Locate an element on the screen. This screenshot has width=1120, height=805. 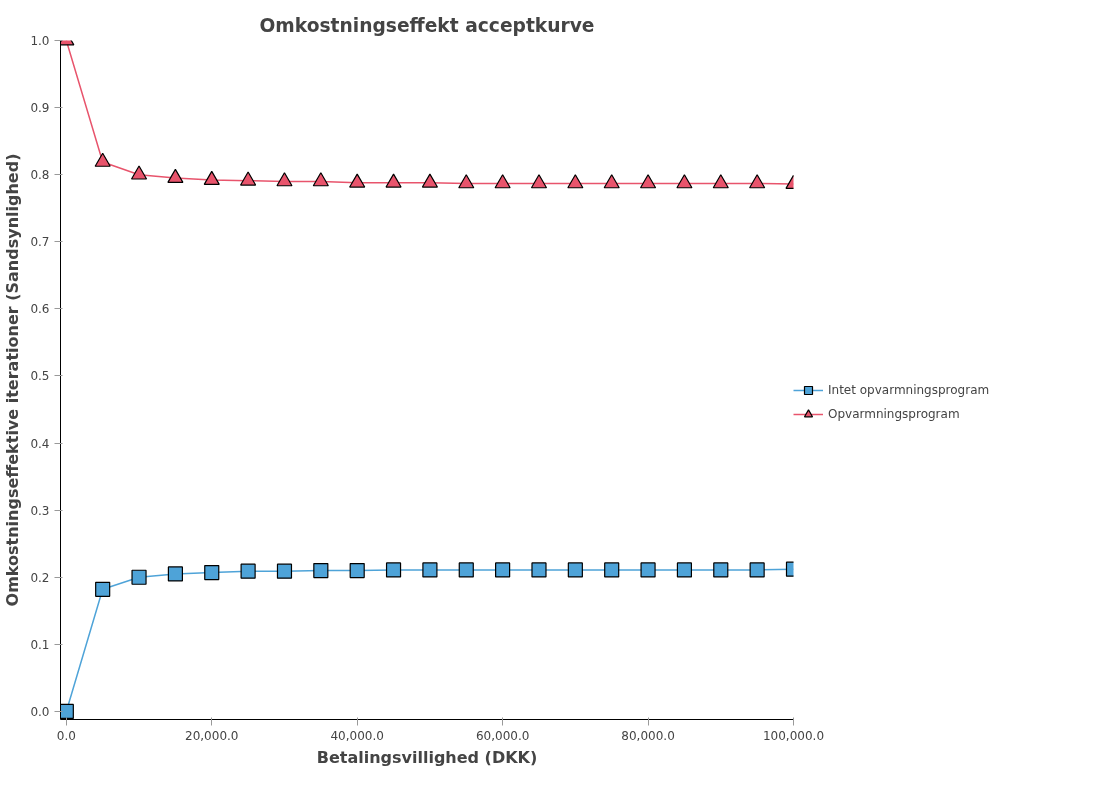
y-tick-label: 0.9 is located at coordinates (40, 108).